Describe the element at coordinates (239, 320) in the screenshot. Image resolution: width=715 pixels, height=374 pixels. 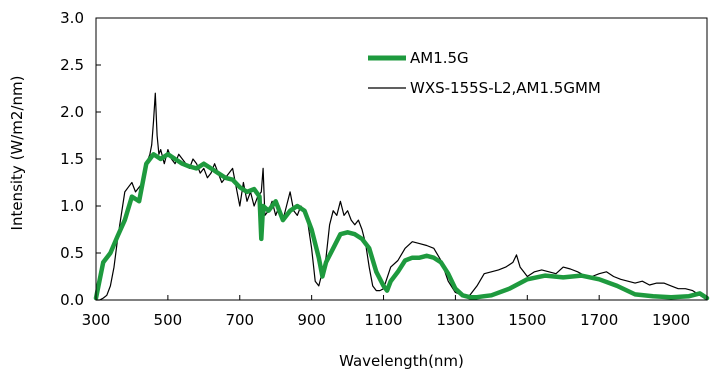
I see `x-tick-label: 700` at that location.